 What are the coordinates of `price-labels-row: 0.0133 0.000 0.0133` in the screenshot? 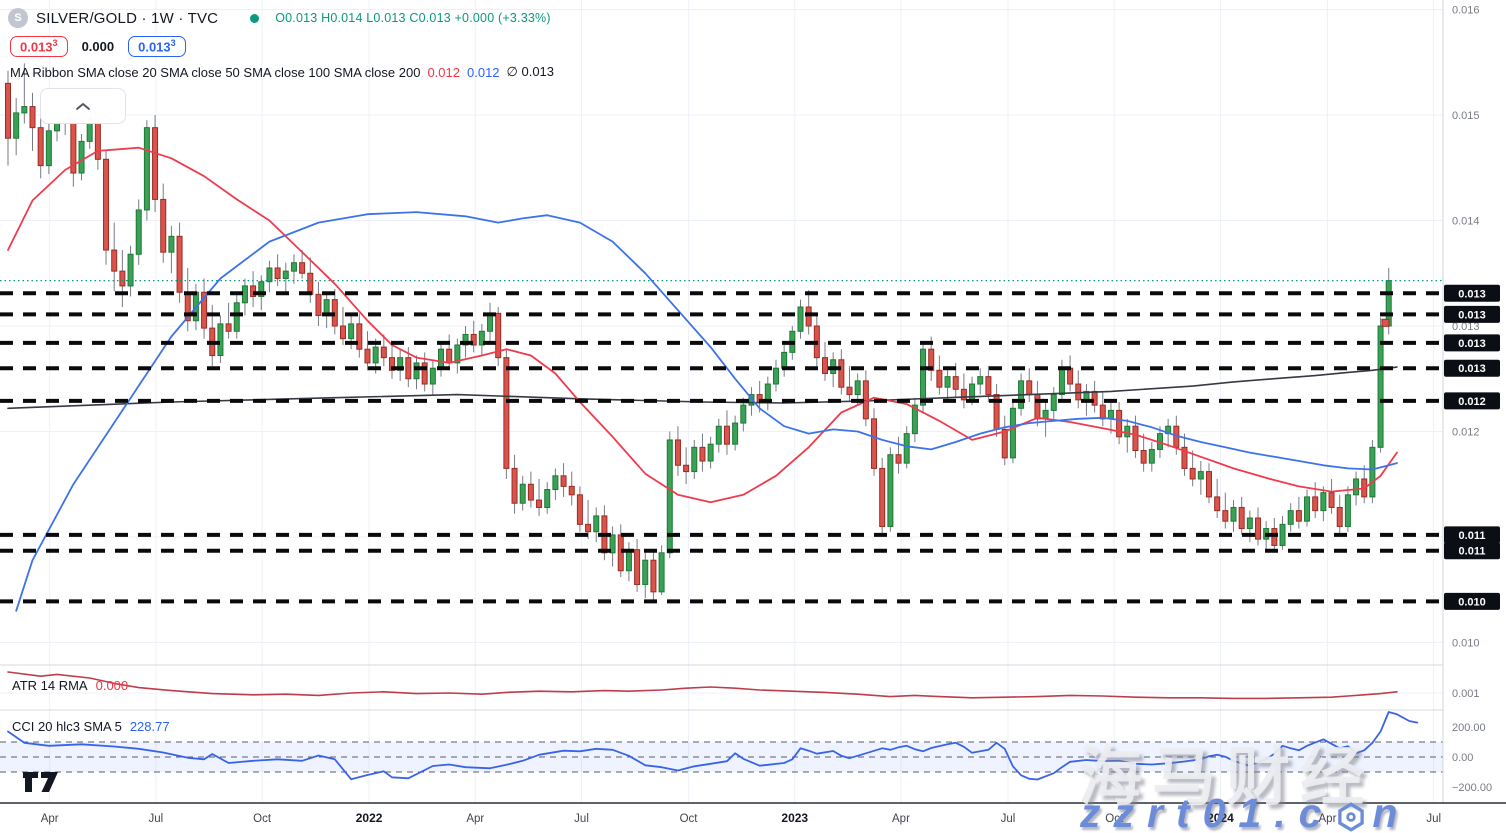 It's located at (98, 47).